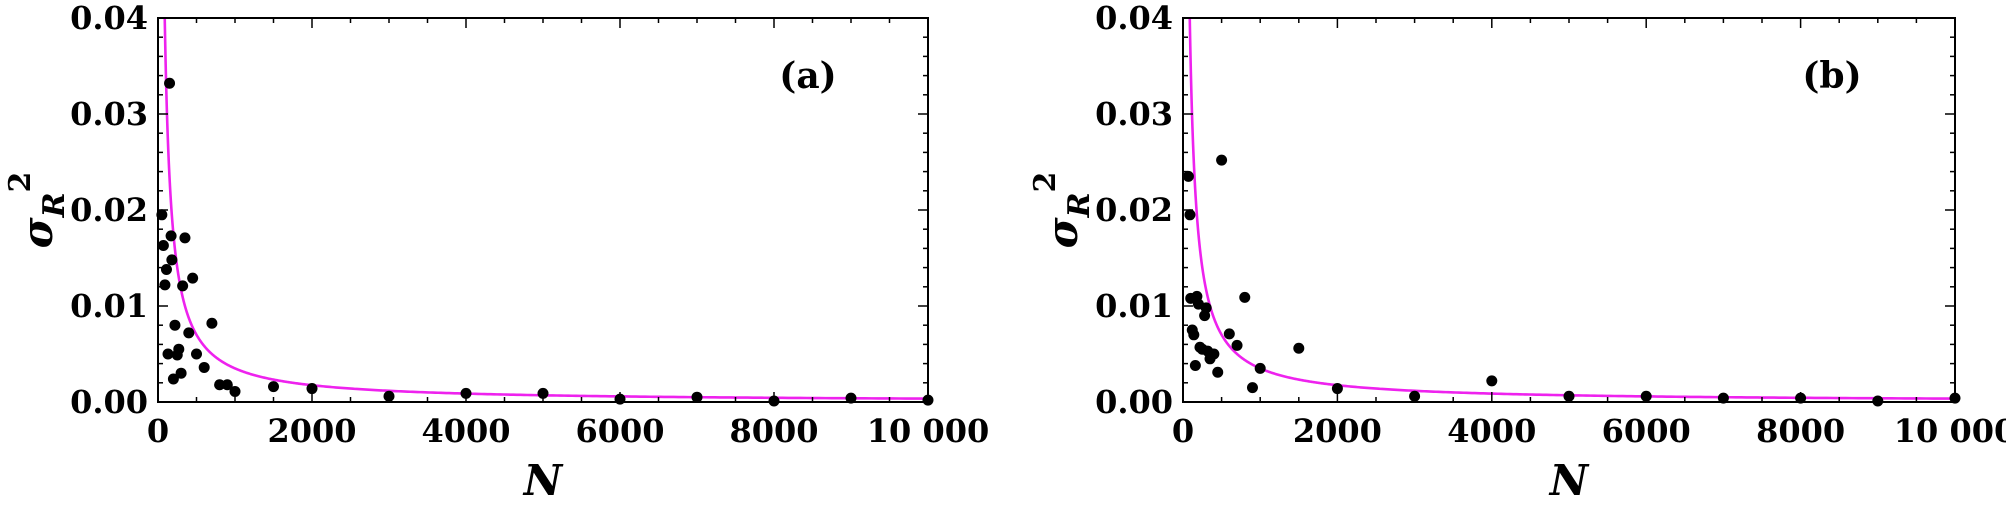 The height and width of the screenshot is (516, 2006). I want to click on panel-label: (b), so click(1831, 76).